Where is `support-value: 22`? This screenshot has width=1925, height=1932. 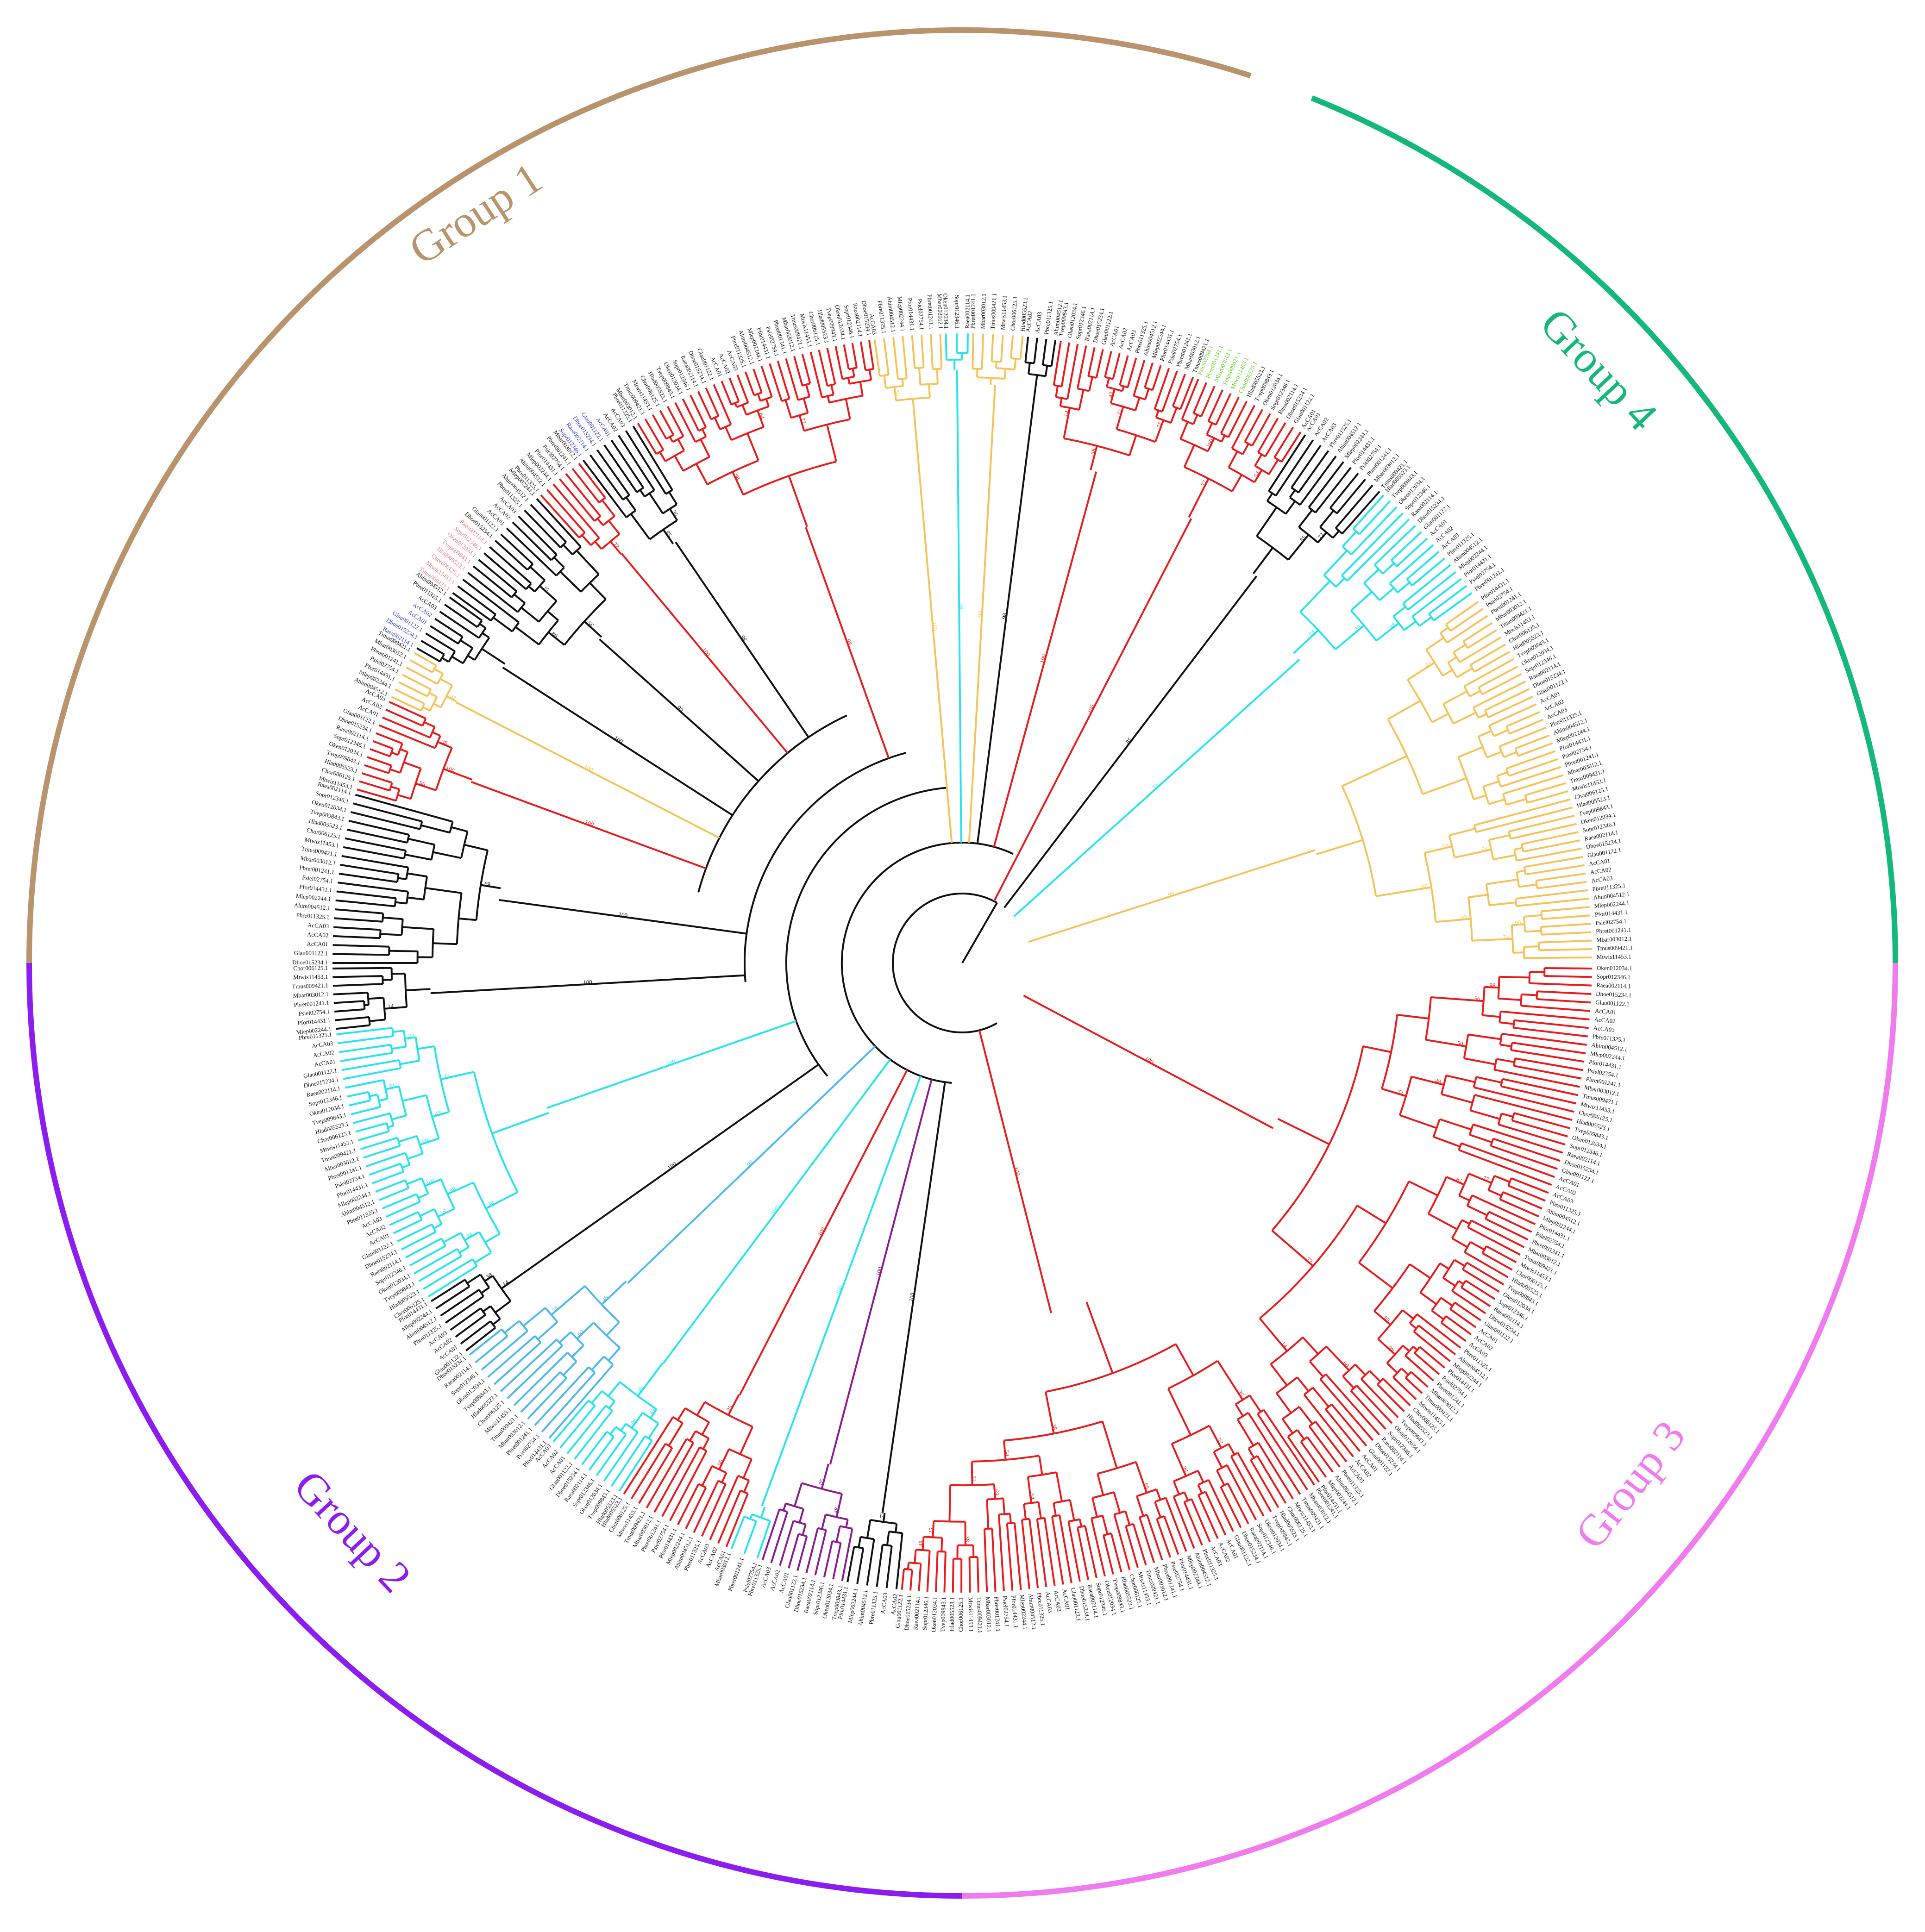
support-value: 22 is located at coordinates (411, 1036).